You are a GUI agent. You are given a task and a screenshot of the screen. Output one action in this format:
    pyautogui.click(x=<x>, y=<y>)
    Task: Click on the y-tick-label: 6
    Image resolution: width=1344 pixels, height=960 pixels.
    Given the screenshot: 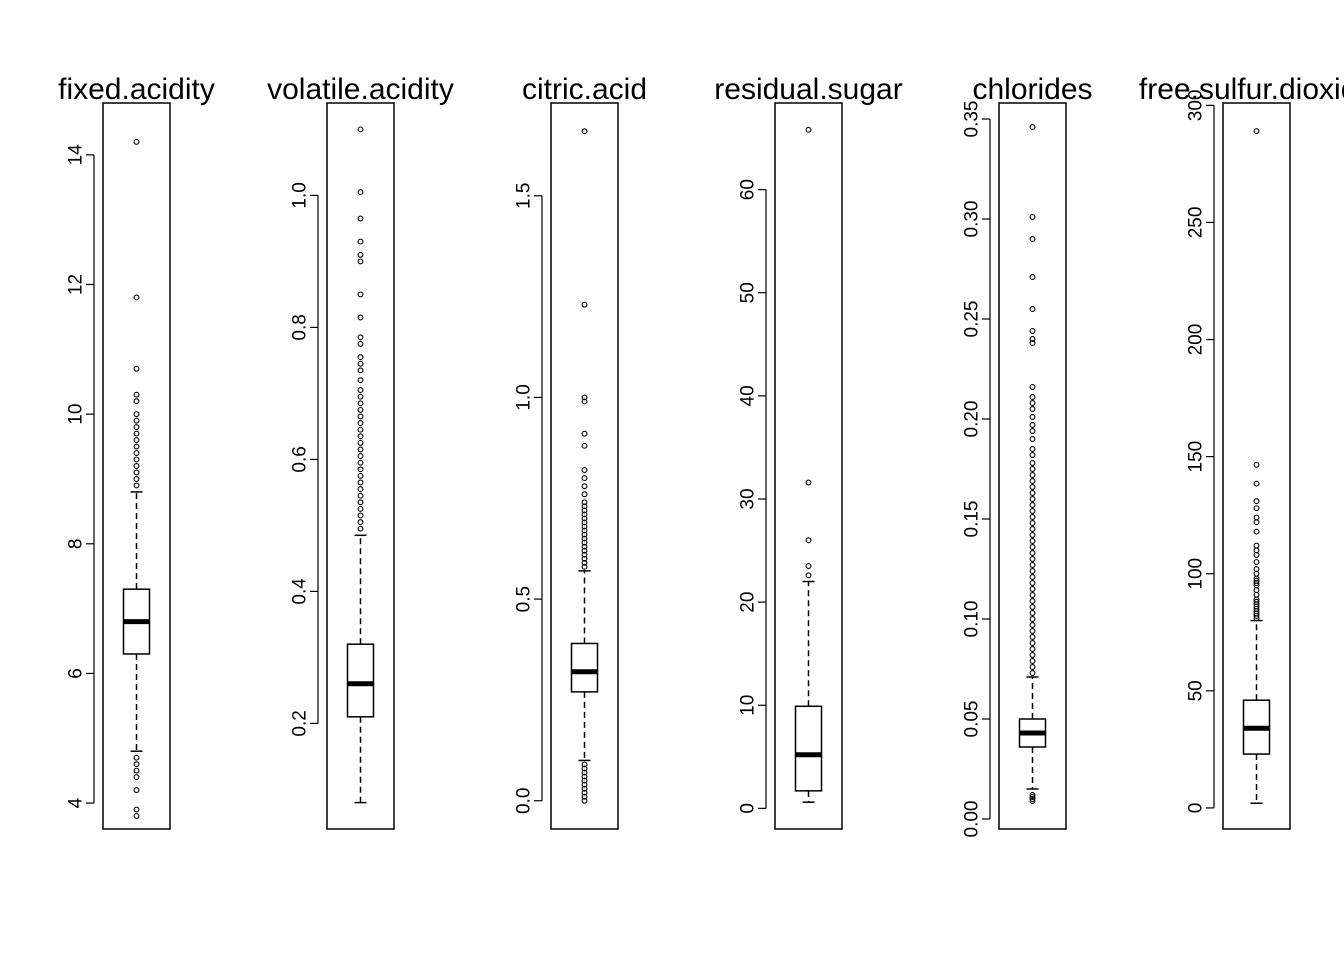 What is the action you would take?
    pyautogui.click(x=76, y=673)
    